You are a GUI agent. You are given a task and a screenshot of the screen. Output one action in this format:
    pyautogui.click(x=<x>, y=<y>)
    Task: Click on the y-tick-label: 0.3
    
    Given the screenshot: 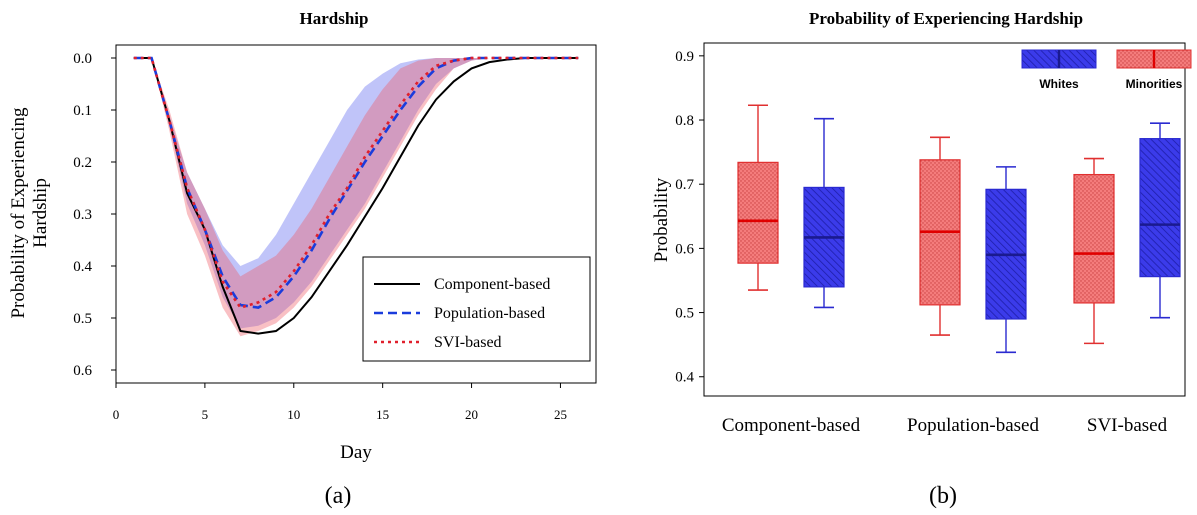 What is the action you would take?
    pyautogui.click(x=82, y=215)
    